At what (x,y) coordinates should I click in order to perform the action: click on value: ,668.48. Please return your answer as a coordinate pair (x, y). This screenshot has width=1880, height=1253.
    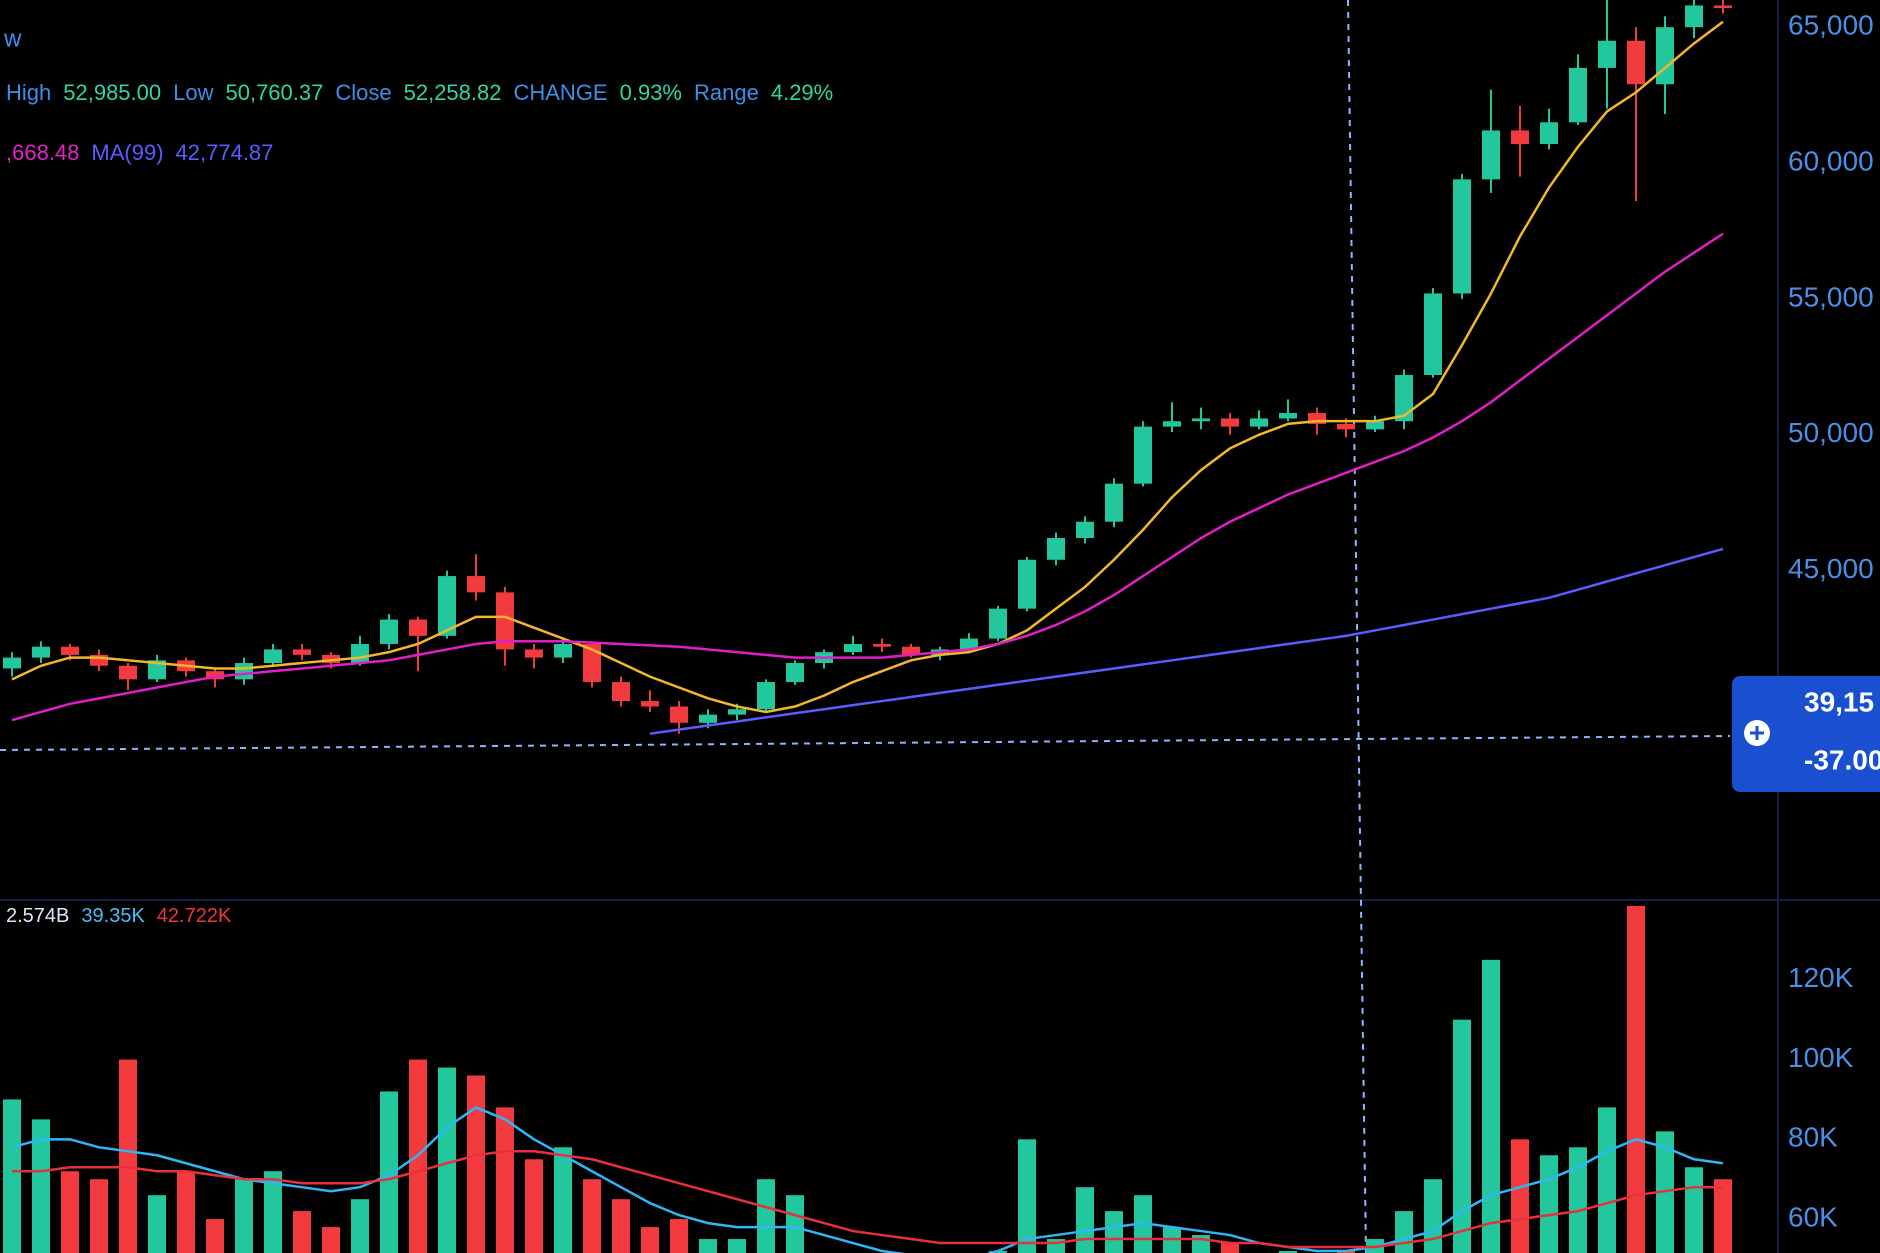
    Looking at the image, I should click on (43, 152).